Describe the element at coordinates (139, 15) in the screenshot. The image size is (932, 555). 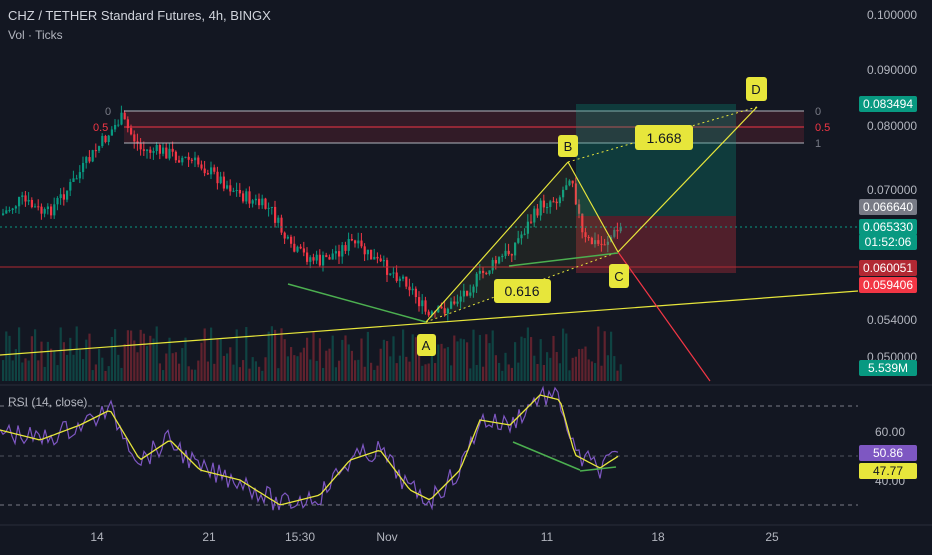
I see `chart-title: CHZ / TETHER Standard Futures, 4h, BINGX` at that location.